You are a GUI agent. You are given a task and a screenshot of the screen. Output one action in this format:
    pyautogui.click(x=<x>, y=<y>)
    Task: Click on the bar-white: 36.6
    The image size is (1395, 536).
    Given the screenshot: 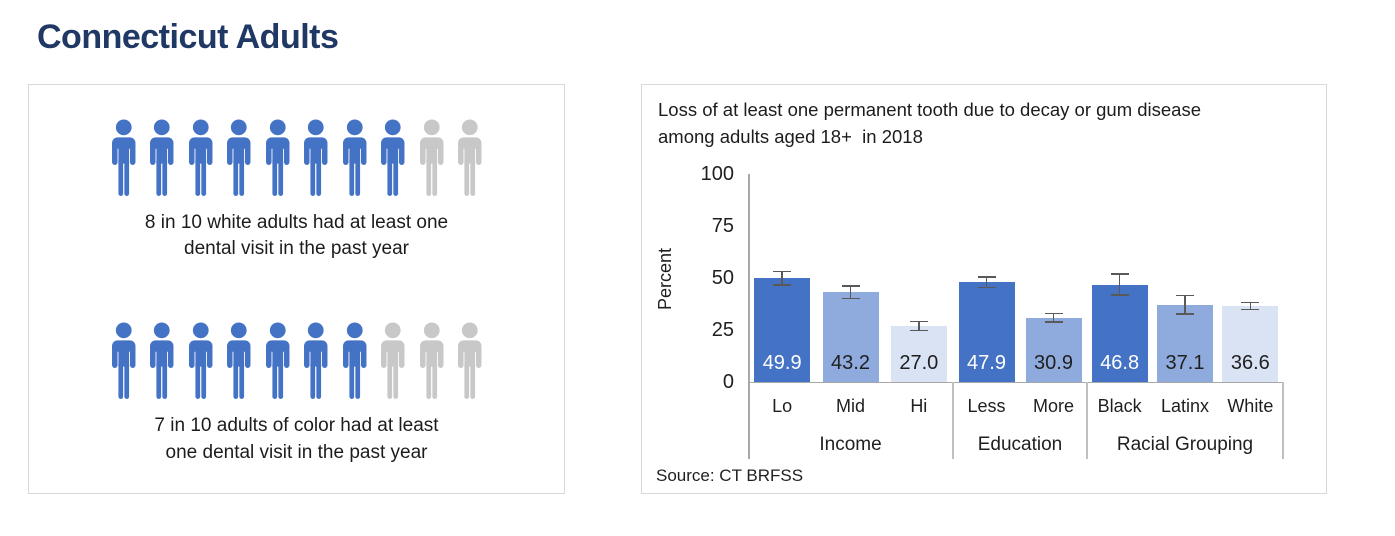 What is the action you would take?
    pyautogui.click(x=1250, y=343)
    